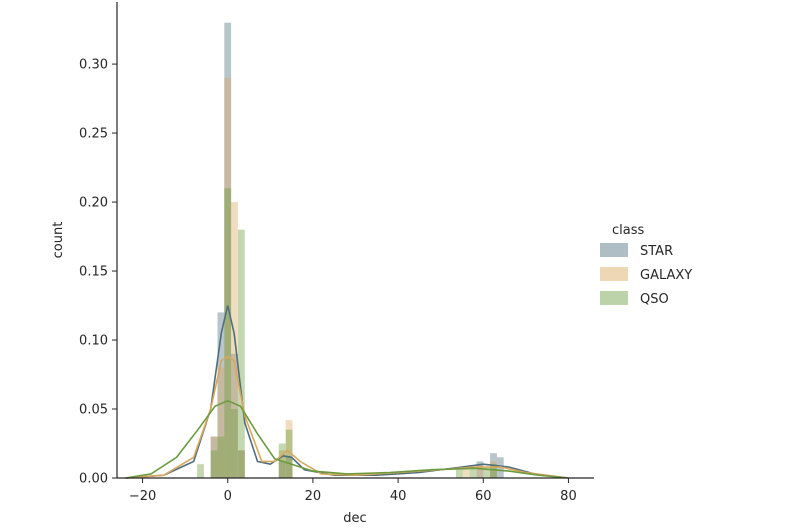 The image size is (788, 530). Describe the element at coordinates (93, 134) in the screenshot. I see `y-tick-label: 0.25` at that location.